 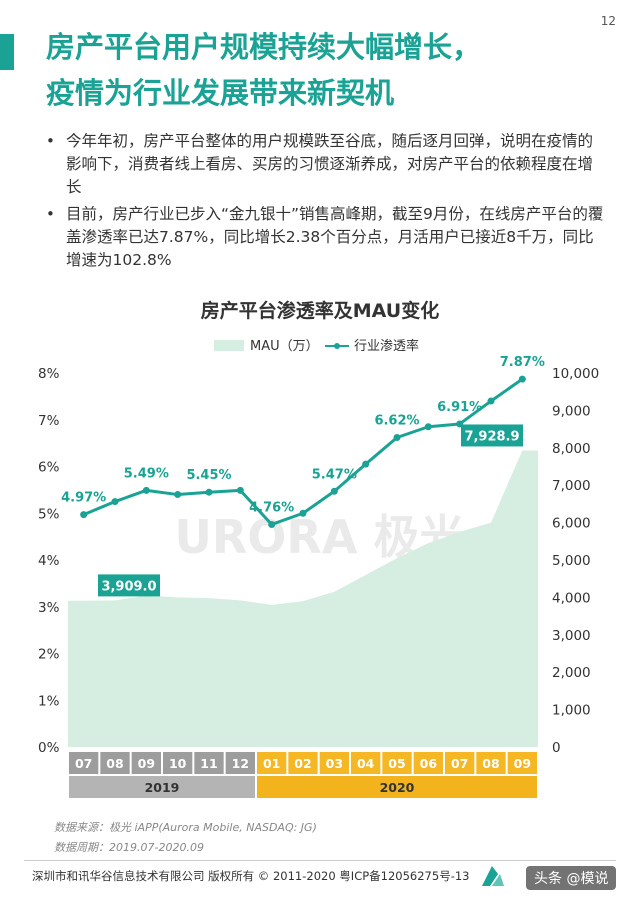 I want to click on mau-label: 7,928.9, so click(x=491, y=436).